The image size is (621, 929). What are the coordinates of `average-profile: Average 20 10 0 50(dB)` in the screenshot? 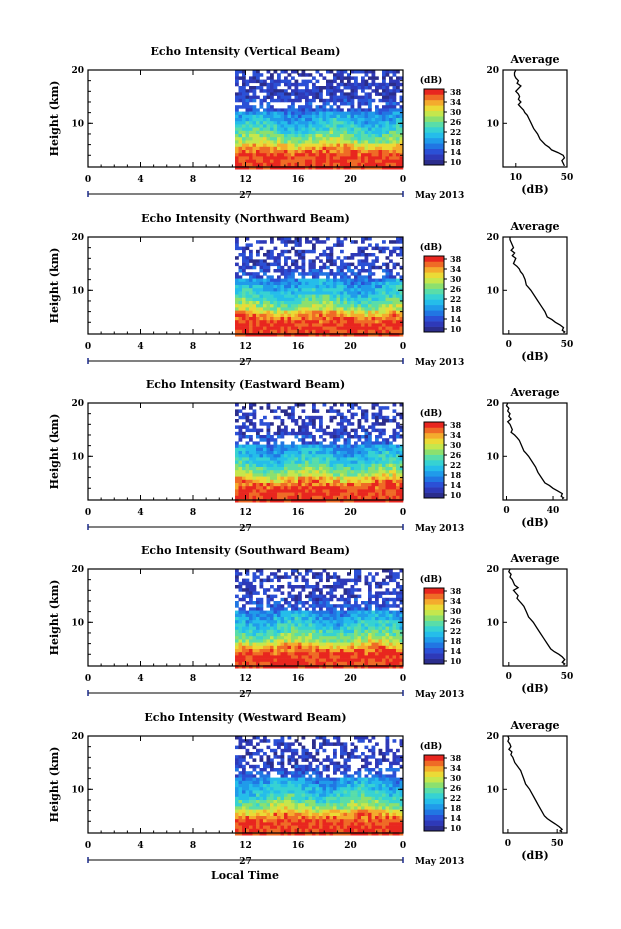 It's located at (527, 790).